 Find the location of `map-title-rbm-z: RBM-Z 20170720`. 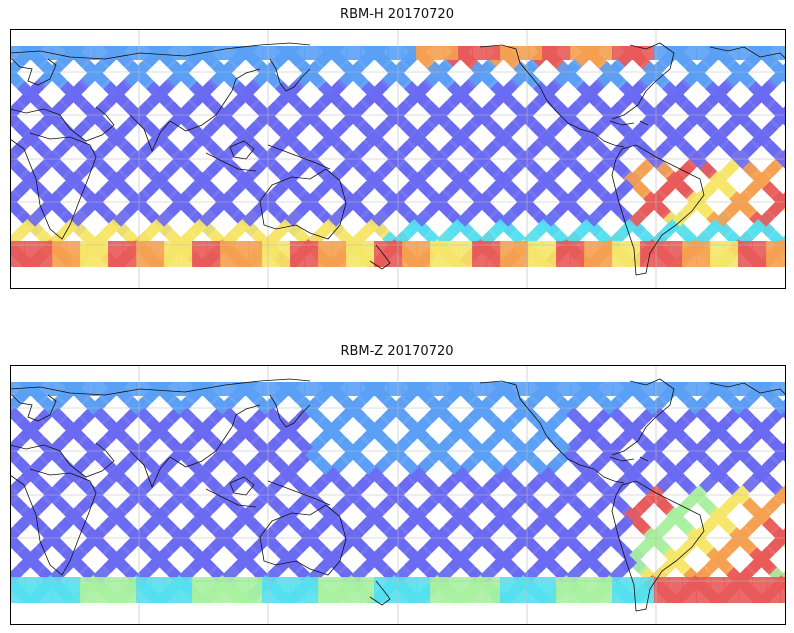

map-title-rbm-z: RBM-Z 20170720 is located at coordinates (397, 351).